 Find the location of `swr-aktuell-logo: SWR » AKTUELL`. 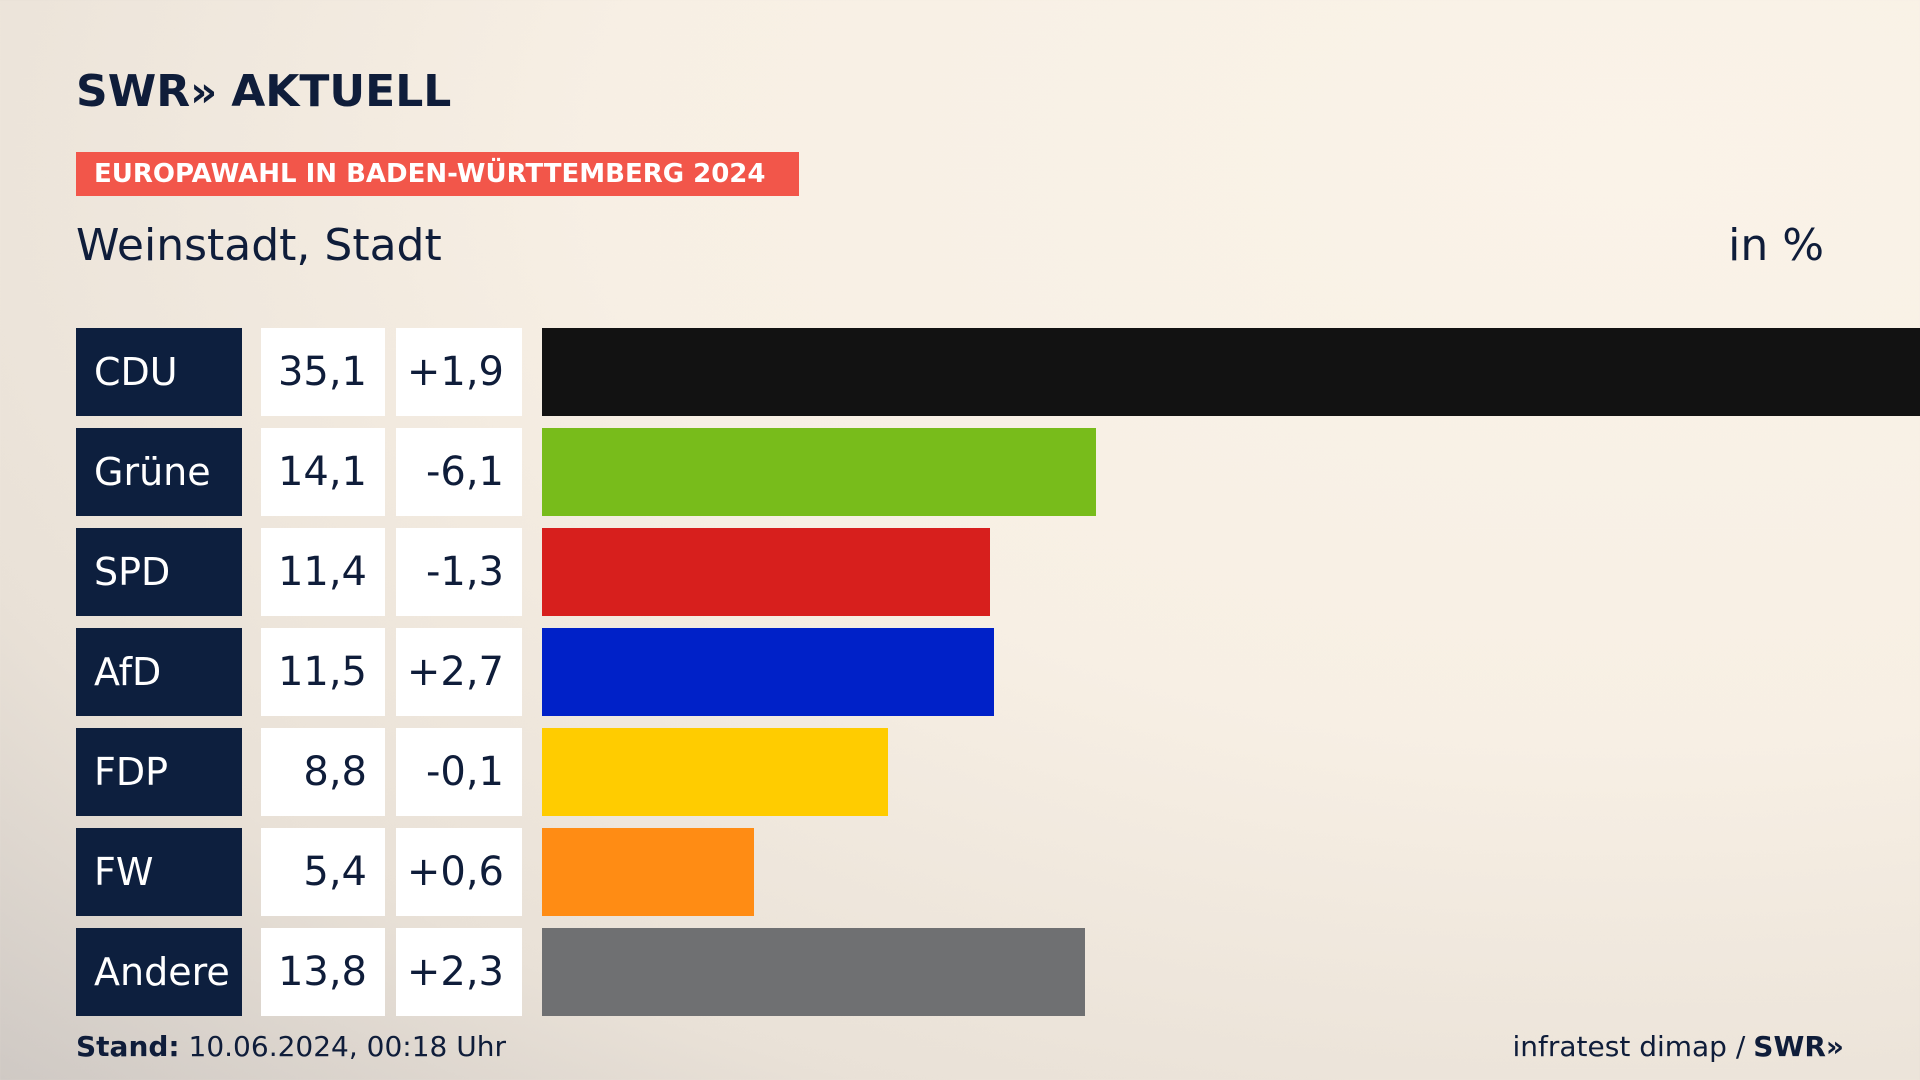

swr-aktuell-logo: SWR » AKTUELL is located at coordinates (264, 91).